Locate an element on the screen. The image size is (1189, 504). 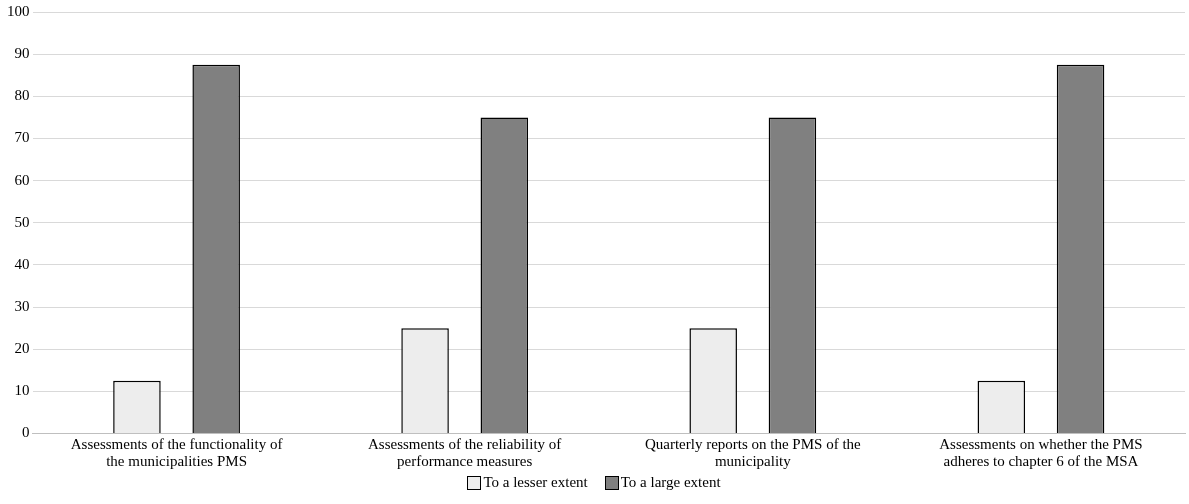
y-tick-label: 60 is located at coordinates (22, 179).